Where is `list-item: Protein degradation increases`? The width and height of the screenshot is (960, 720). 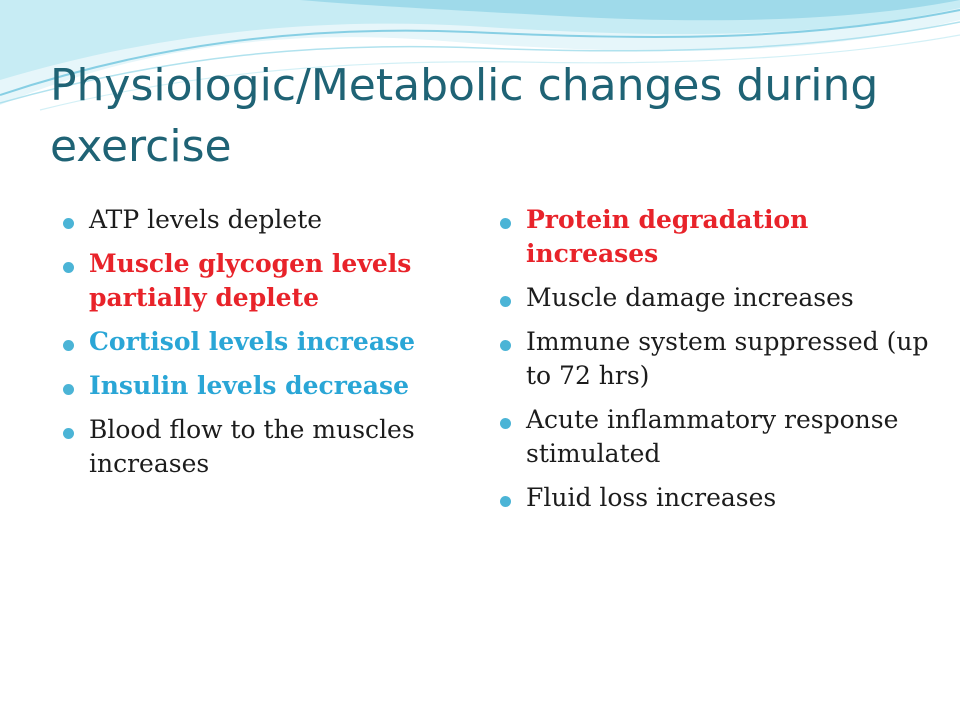
list-item: Protein degradation increases is located at coordinates (715, 237).